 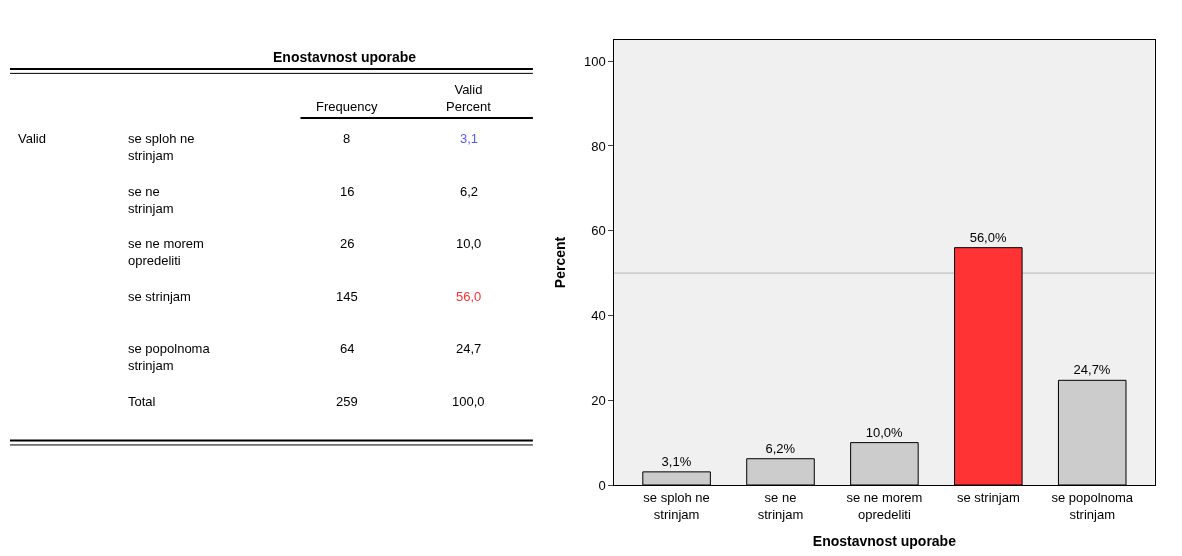 What do you see at coordinates (598, 400) in the screenshot?
I see `y-tick-label: 20` at bounding box center [598, 400].